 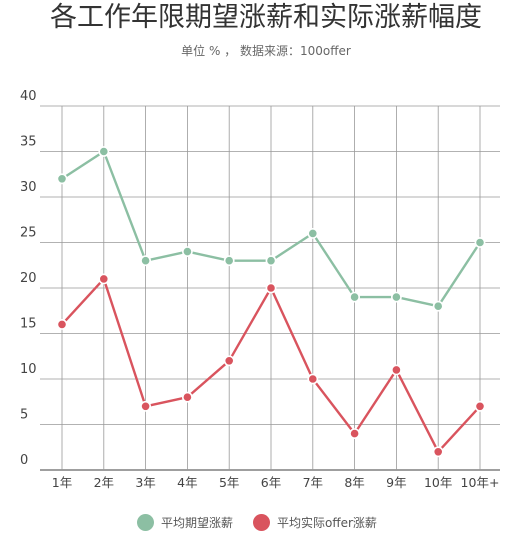 I want to click on legend-item-actual: 平均实际offer涨薪, so click(x=315, y=522).